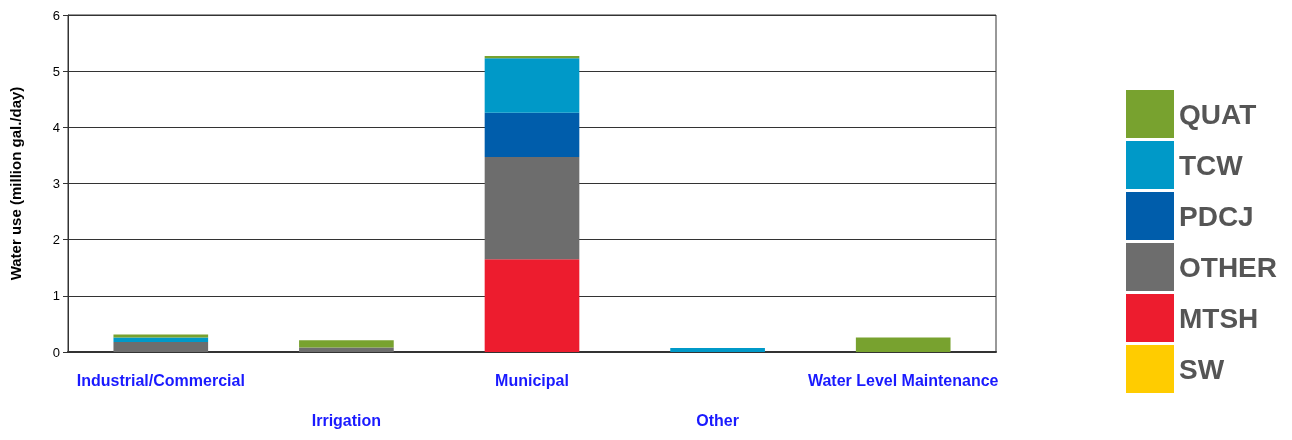 The image size is (1292, 440). What do you see at coordinates (1202, 369) in the screenshot?
I see `legend-label: SW` at bounding box center [1202, 369].